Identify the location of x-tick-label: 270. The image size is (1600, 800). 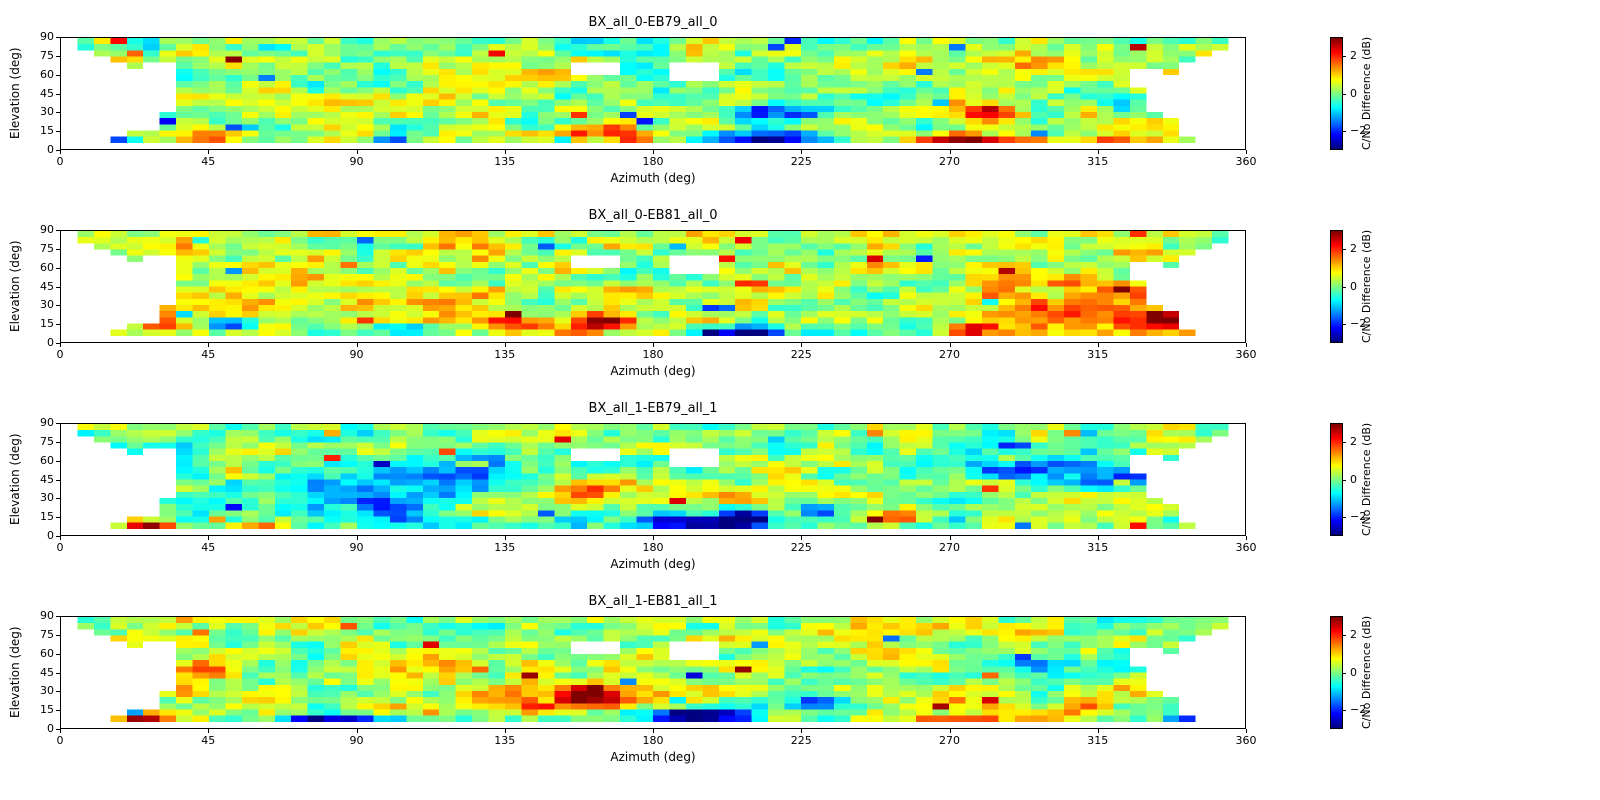
(949, 547).